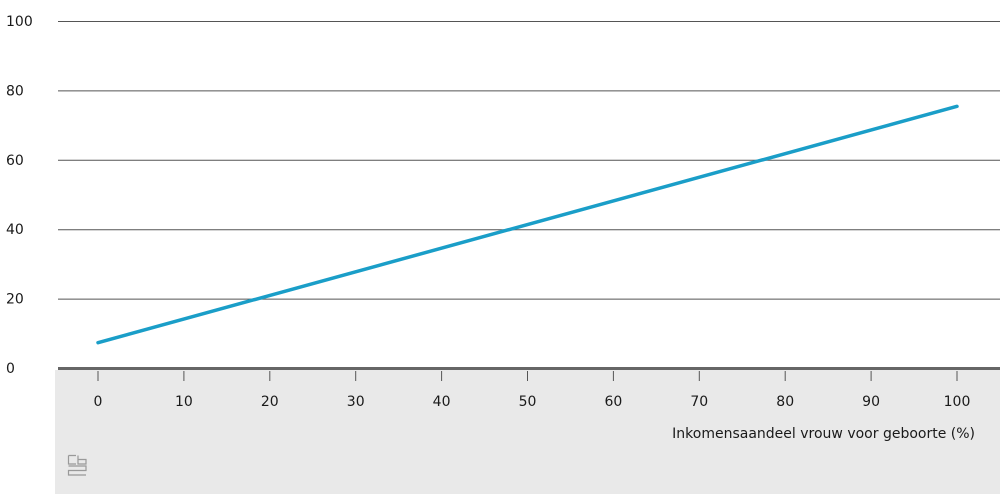 The width and height of the screenshot is (1000, 494). I want to click on x-tick-label: 100, so click(957, 402).